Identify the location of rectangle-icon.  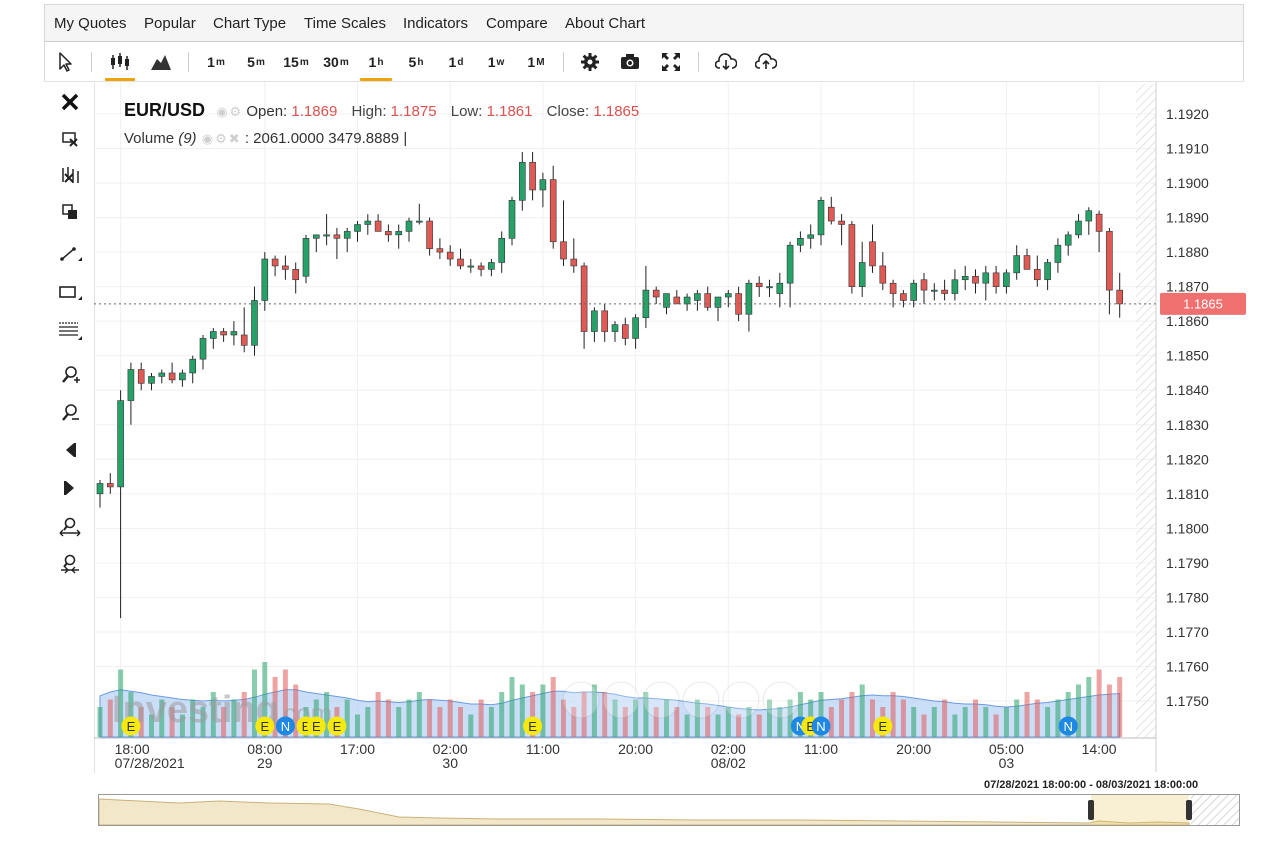
(70, 293).